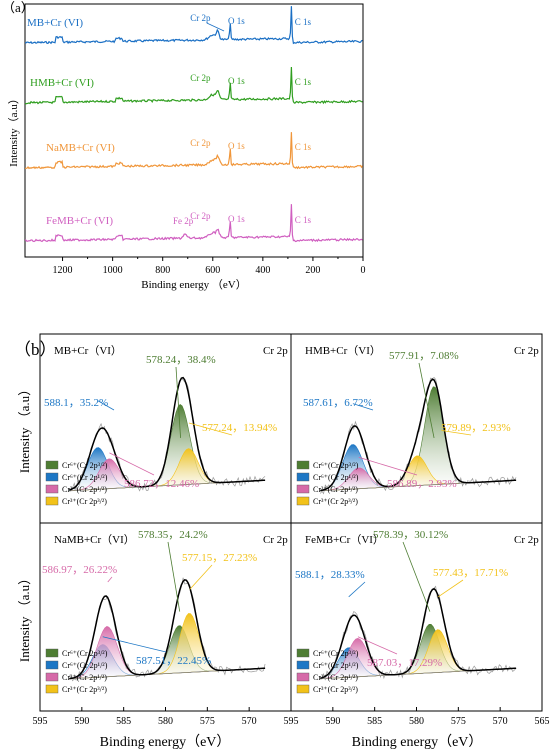  I want to click on survey-x-tick-label: 600, so click(212, 270).